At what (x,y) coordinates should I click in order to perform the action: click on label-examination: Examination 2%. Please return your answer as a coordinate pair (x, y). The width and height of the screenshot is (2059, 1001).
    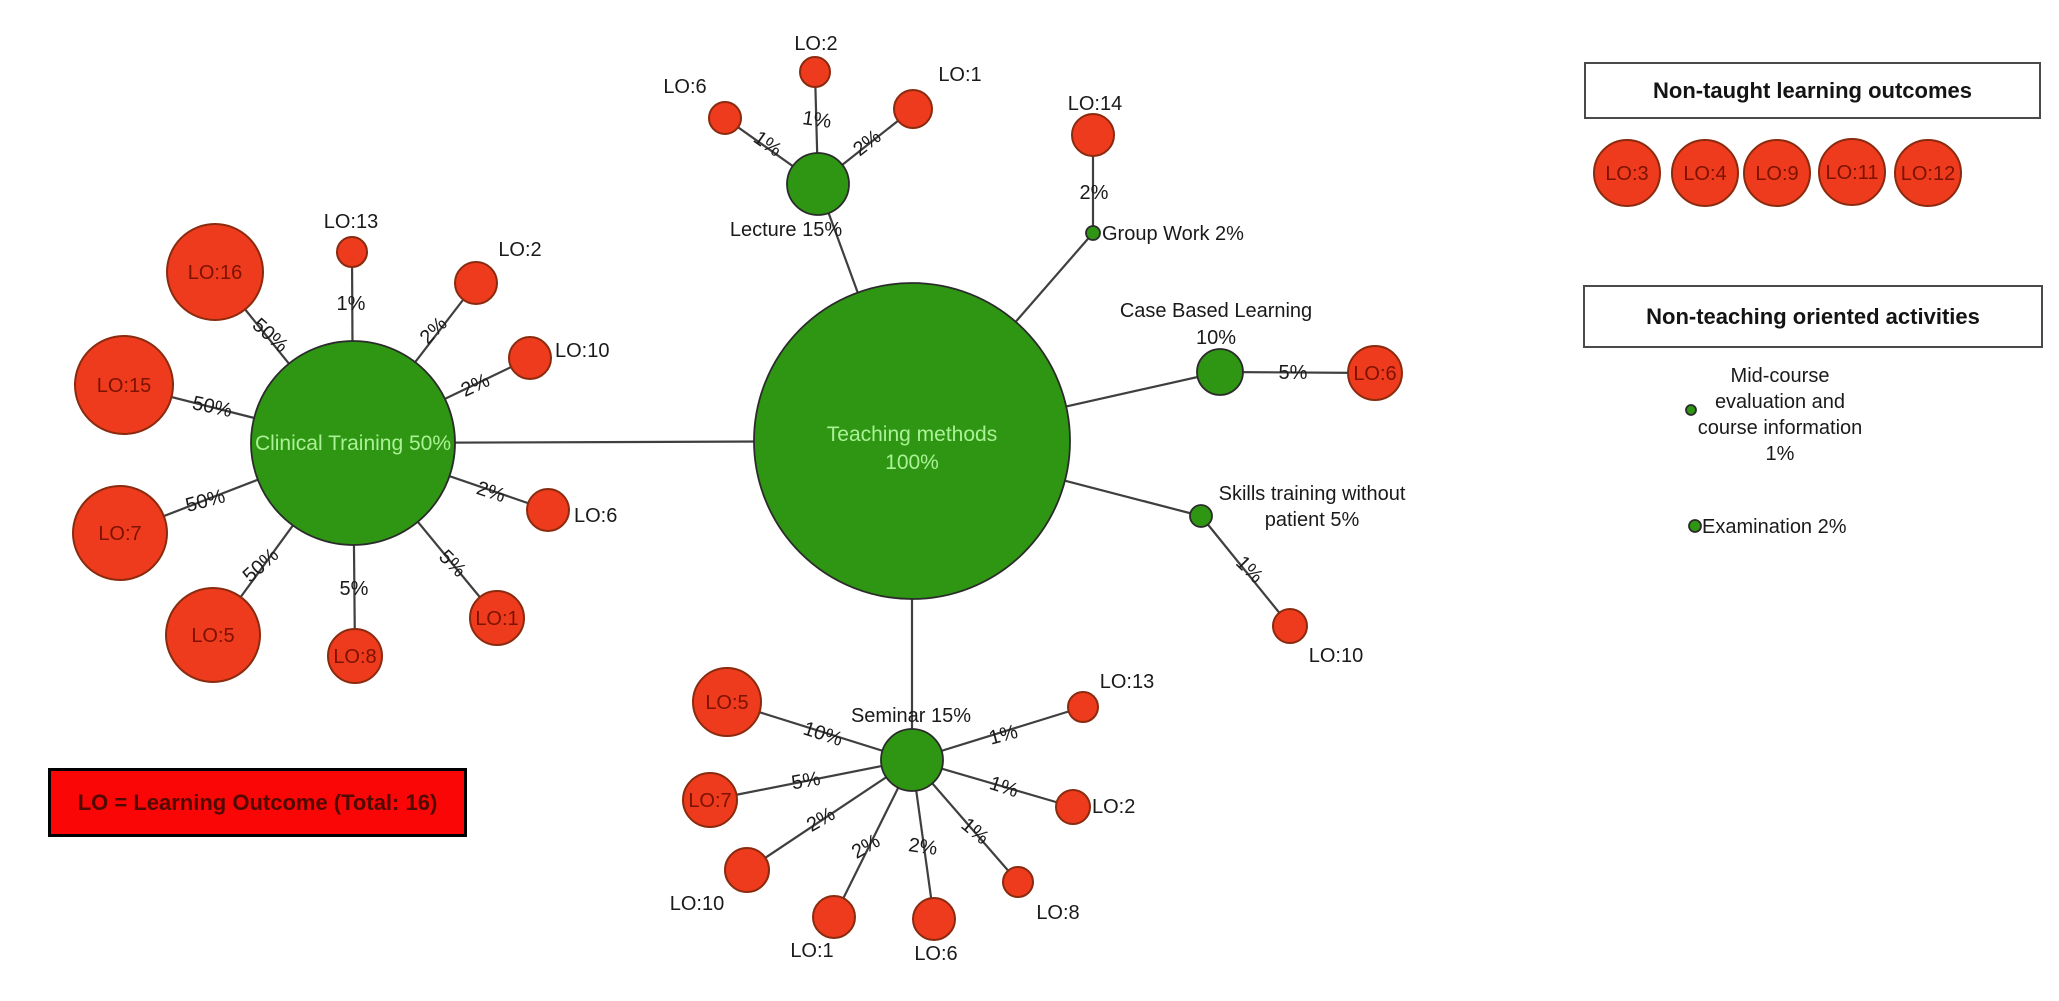
    Looking at the image, I should click on (1774, 527).